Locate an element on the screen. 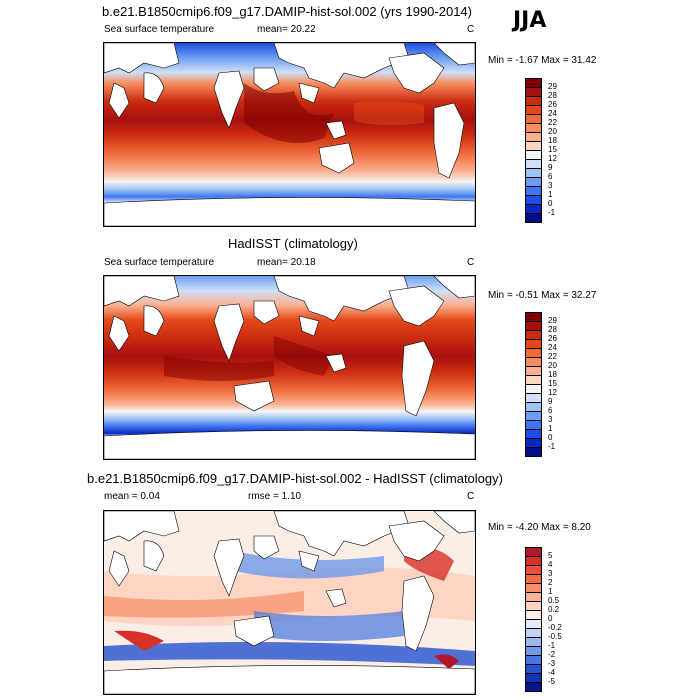 The height and width of the screenshot is (700, 700). panel-1-map is located at coordinates (289, 134).